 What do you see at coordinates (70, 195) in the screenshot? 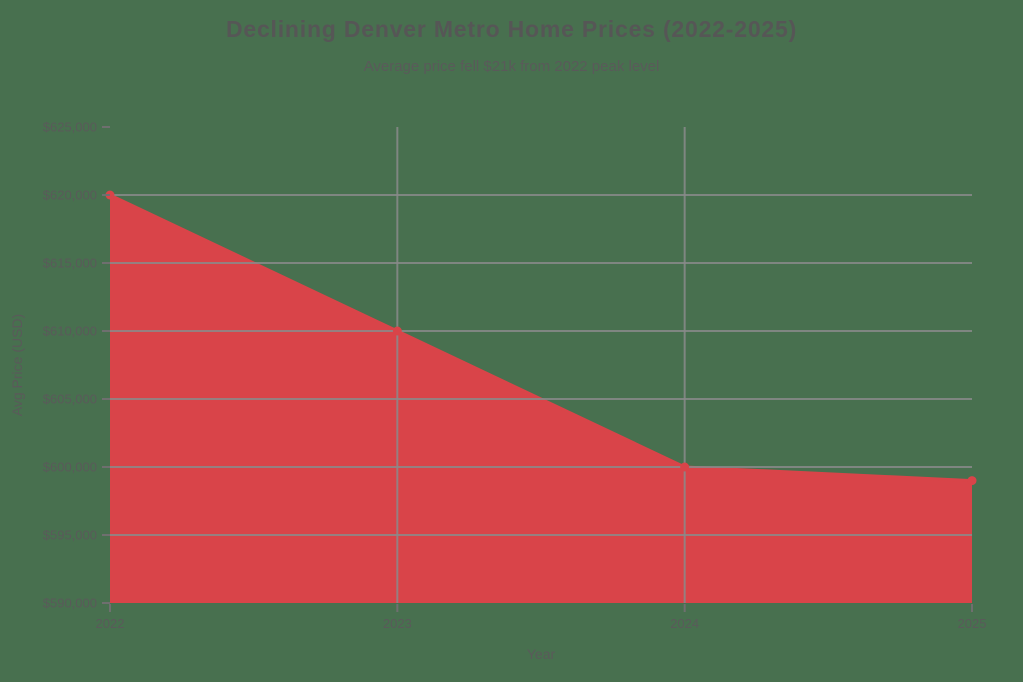
I see `y-tick-label: $620,000` at bounding box center [70, 195].